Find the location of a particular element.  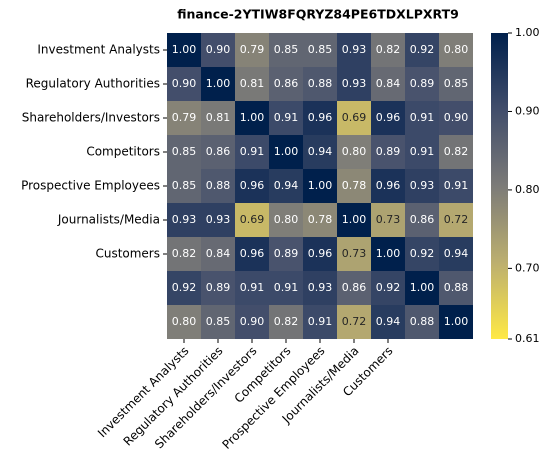

cell-label: 0.72 is located at coordinates (354, 321).